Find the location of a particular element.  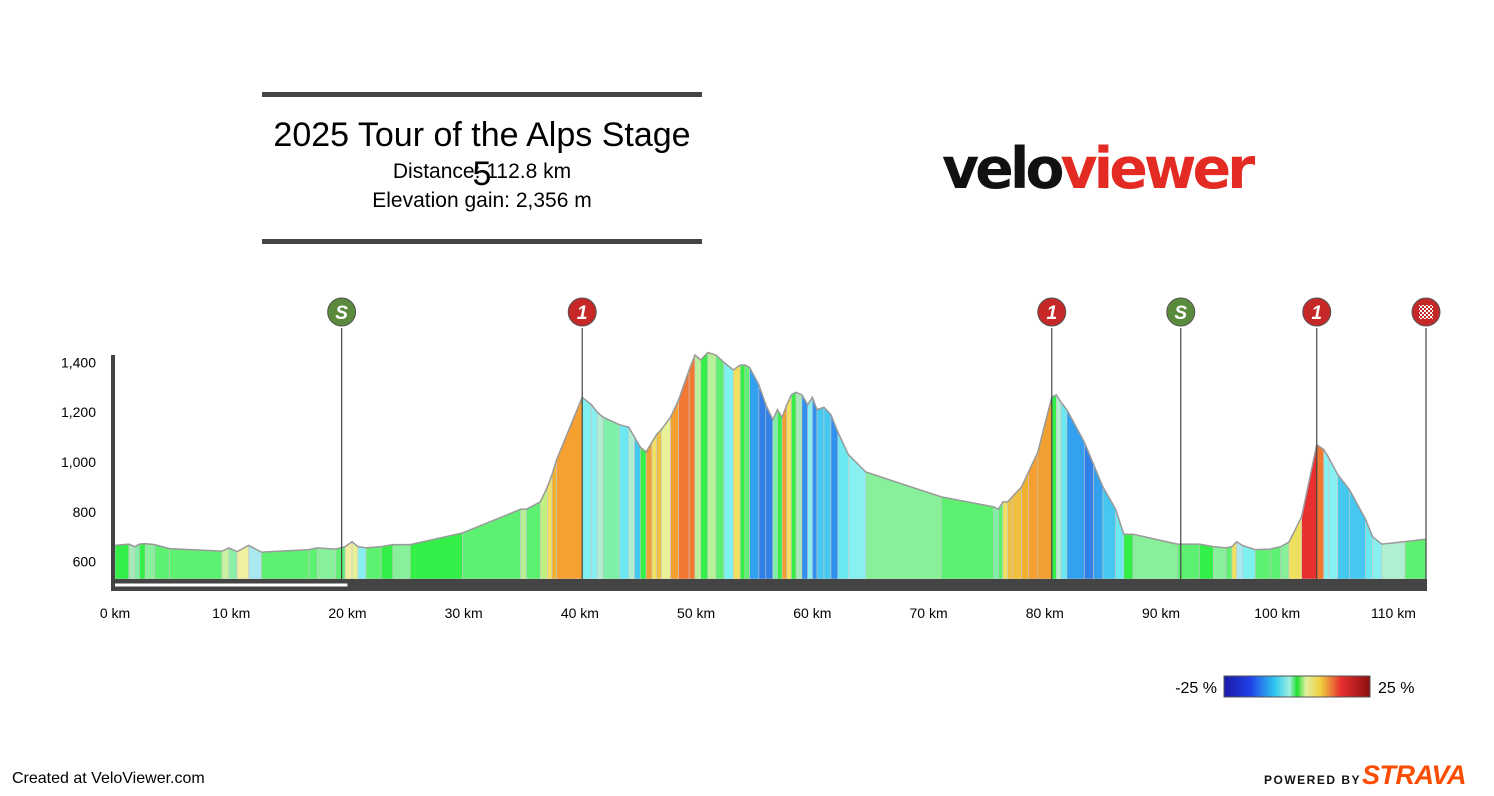

logo-velo: velo is located at coordinates (1003, 169).